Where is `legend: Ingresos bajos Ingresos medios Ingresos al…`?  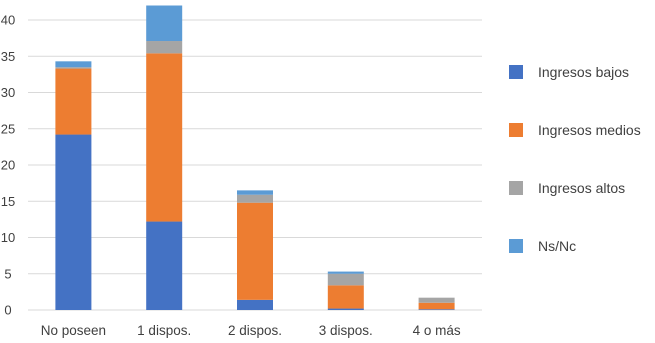
legend: Ingresos bajos Ingresos medios Ingresos al… is located at coordinates (575, 159).